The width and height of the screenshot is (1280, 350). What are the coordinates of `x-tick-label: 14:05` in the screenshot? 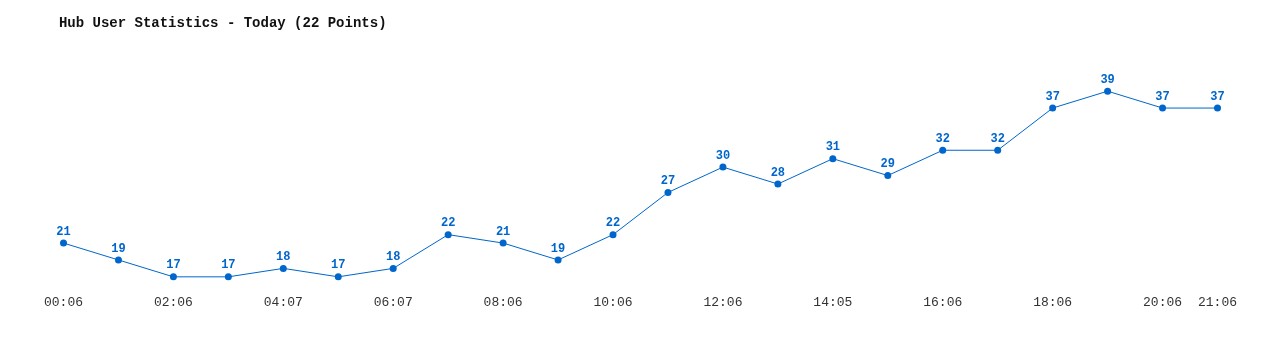 It's located at (833, 302).